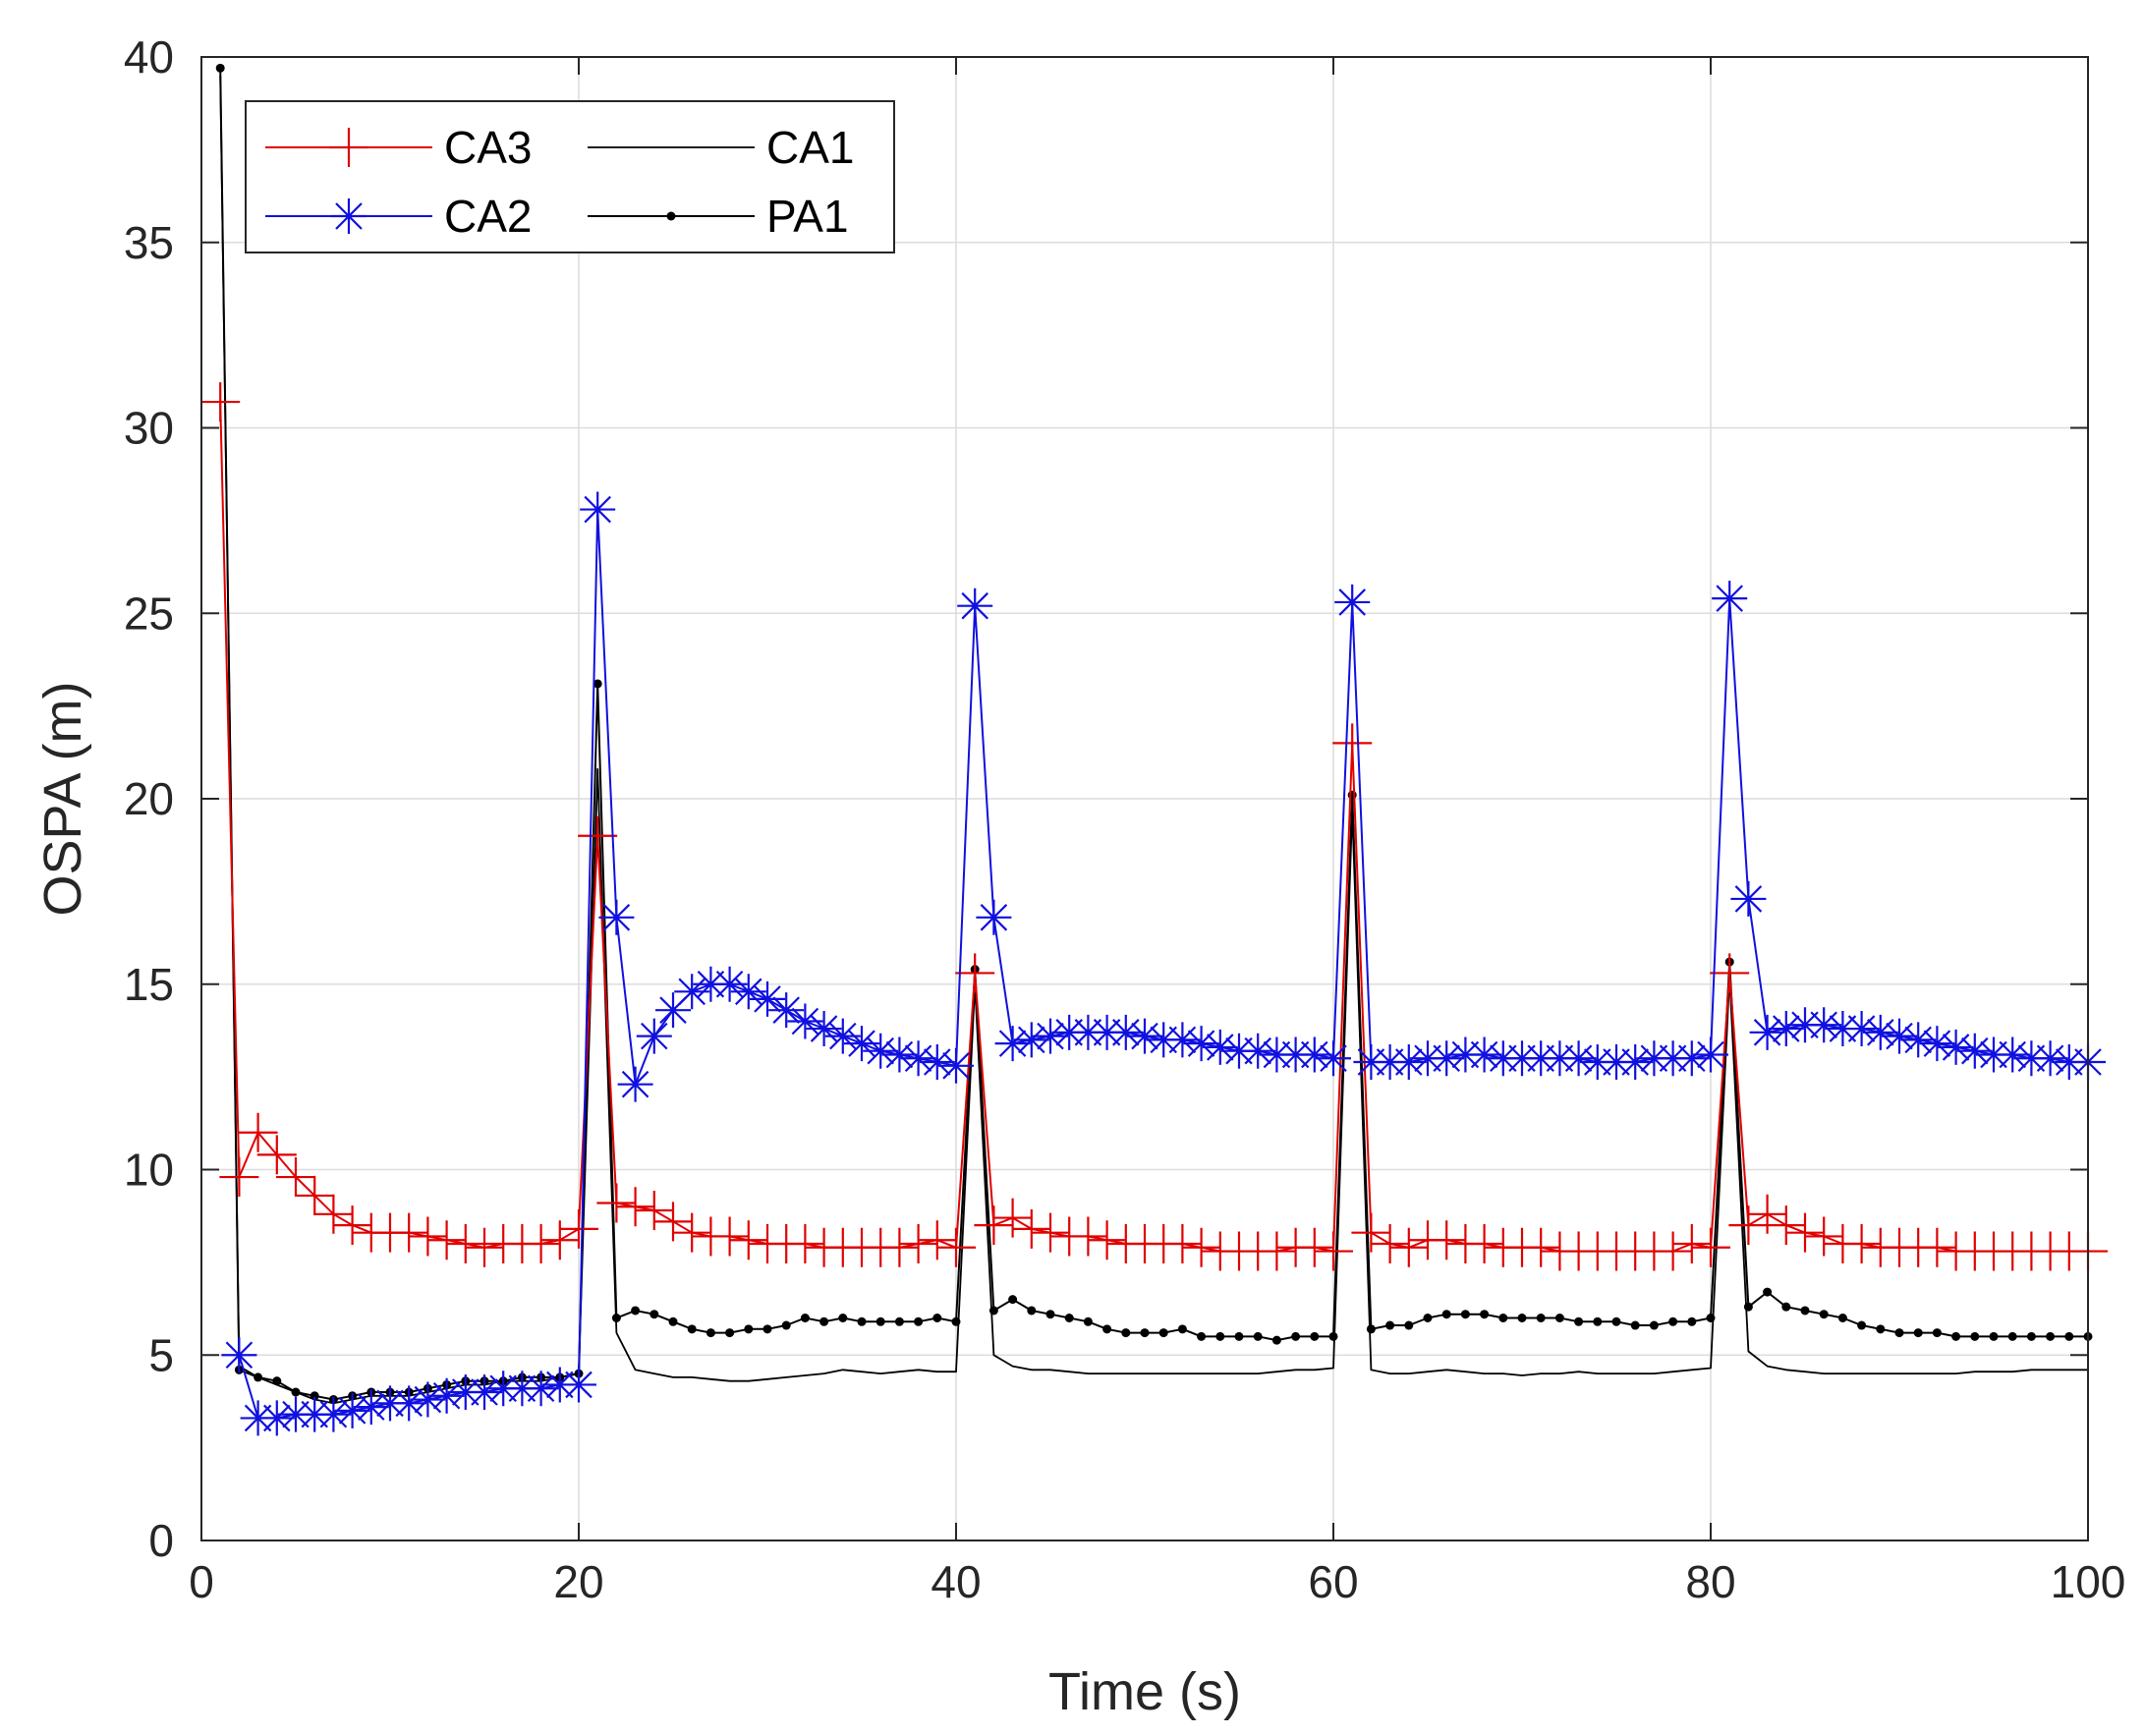 Image resolution: width=2145 pixels, height=1736 pixels. I want to click on x-tick-label: 80, so click(1710, 1581).